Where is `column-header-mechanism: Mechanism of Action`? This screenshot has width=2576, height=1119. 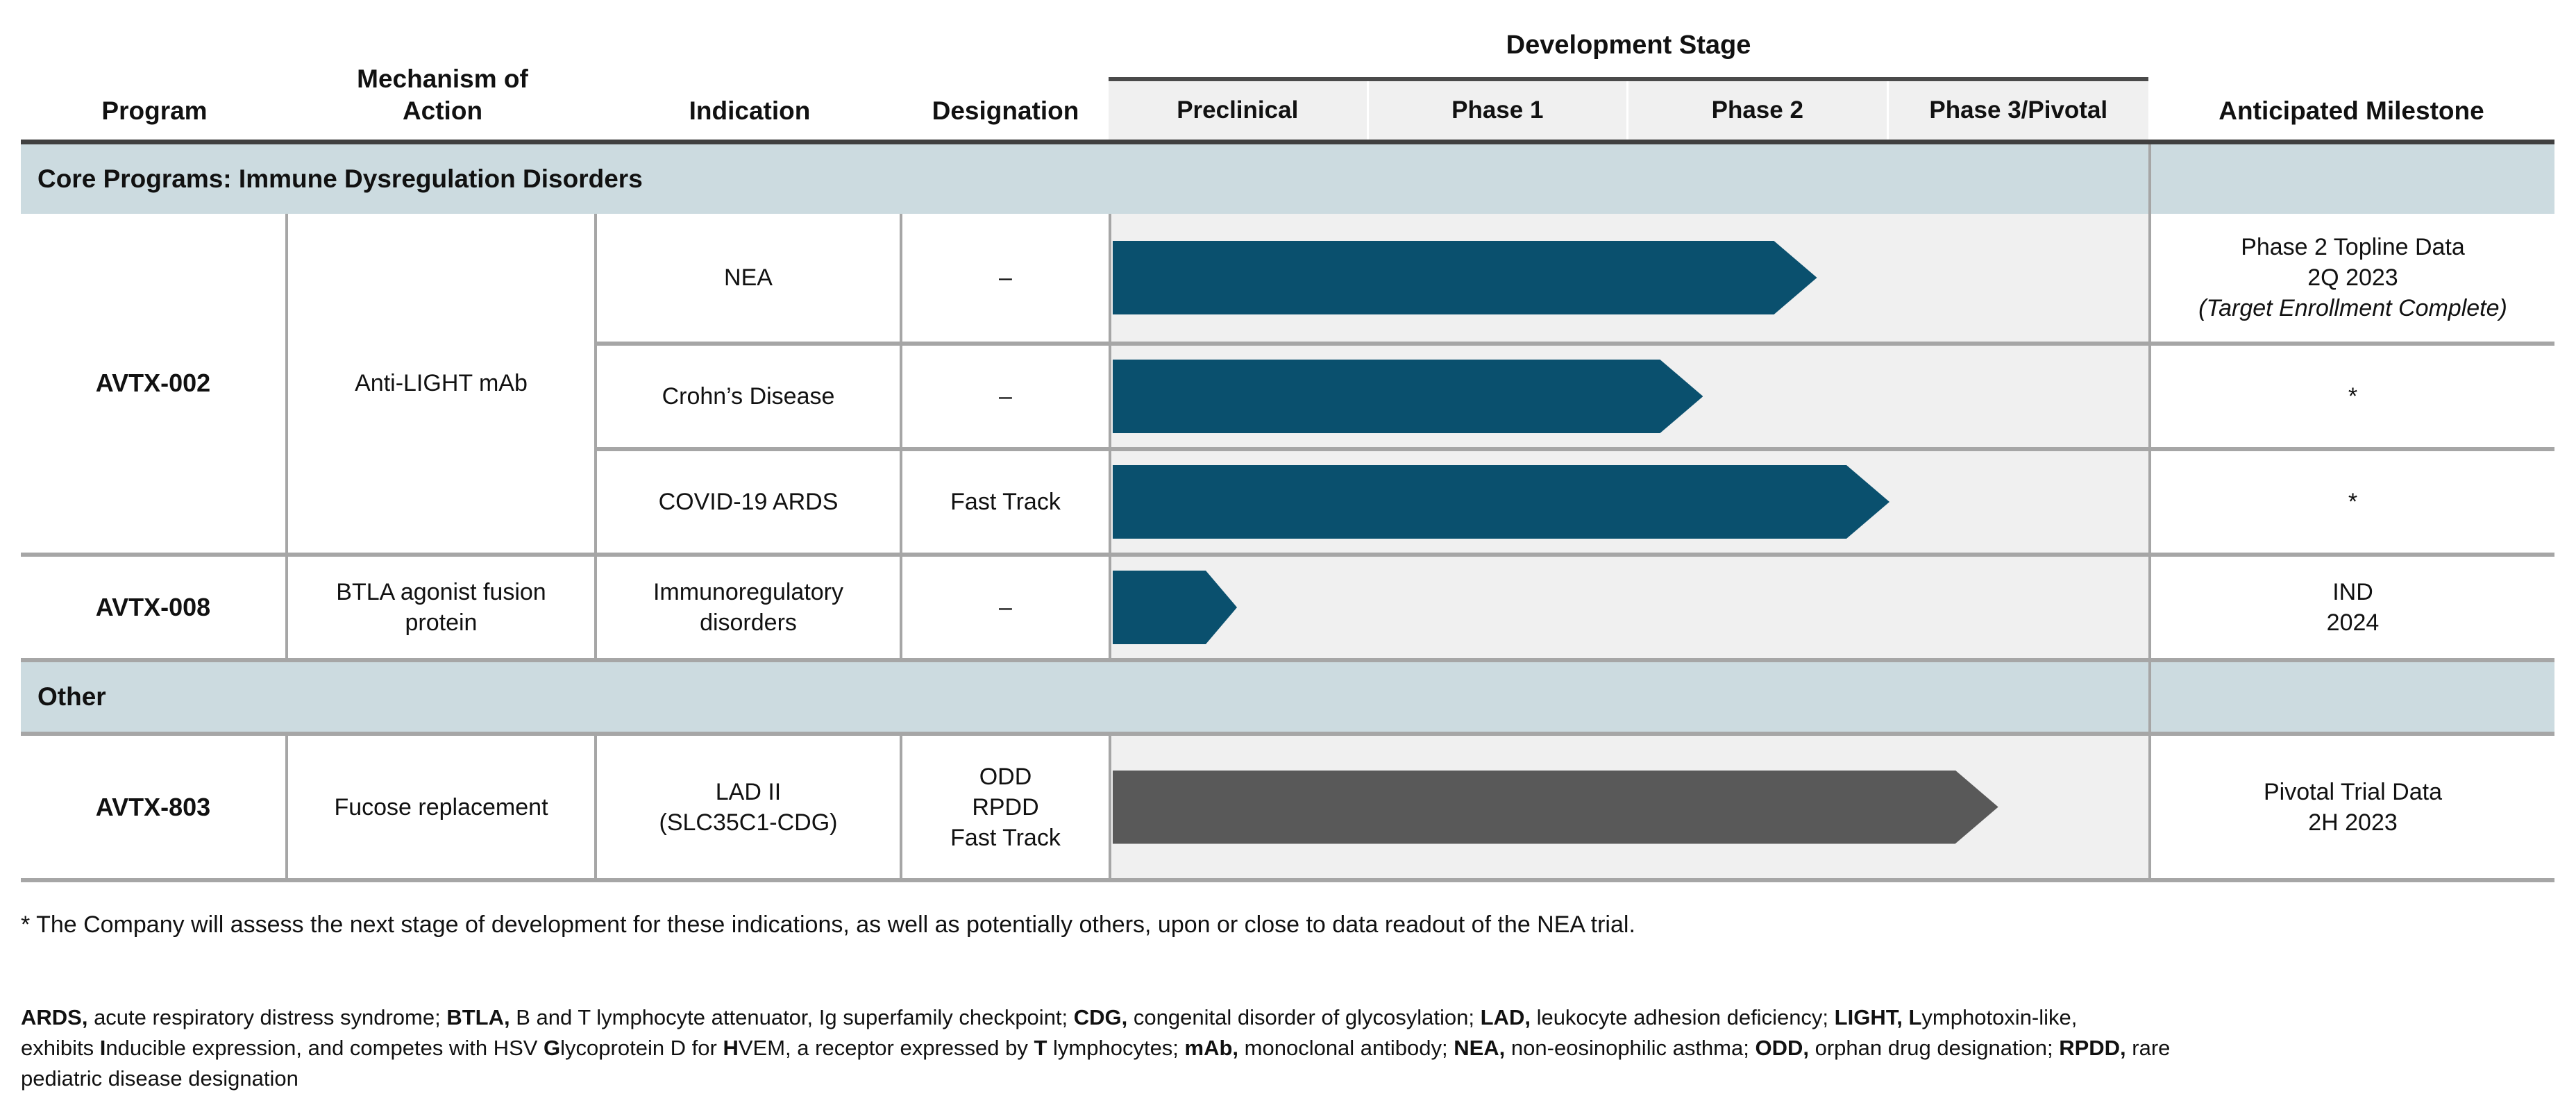
column-header-mechanism: Mechanism of Action is located at coordinates (442, 95).